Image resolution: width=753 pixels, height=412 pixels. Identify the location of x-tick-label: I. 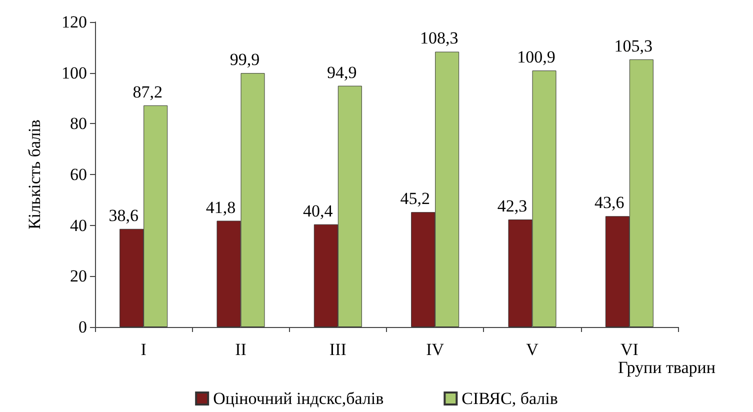
(143, 349).